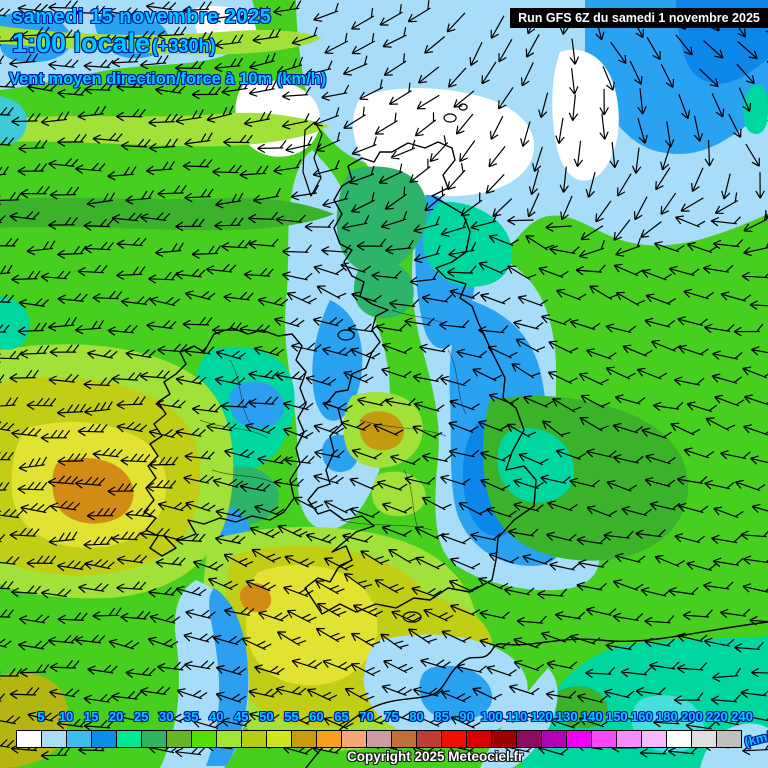 This screenshot has width=768, height=768. Describe the element at coordinates (216, 716) in the screenshot. I see `scale-label: 40` at that location.